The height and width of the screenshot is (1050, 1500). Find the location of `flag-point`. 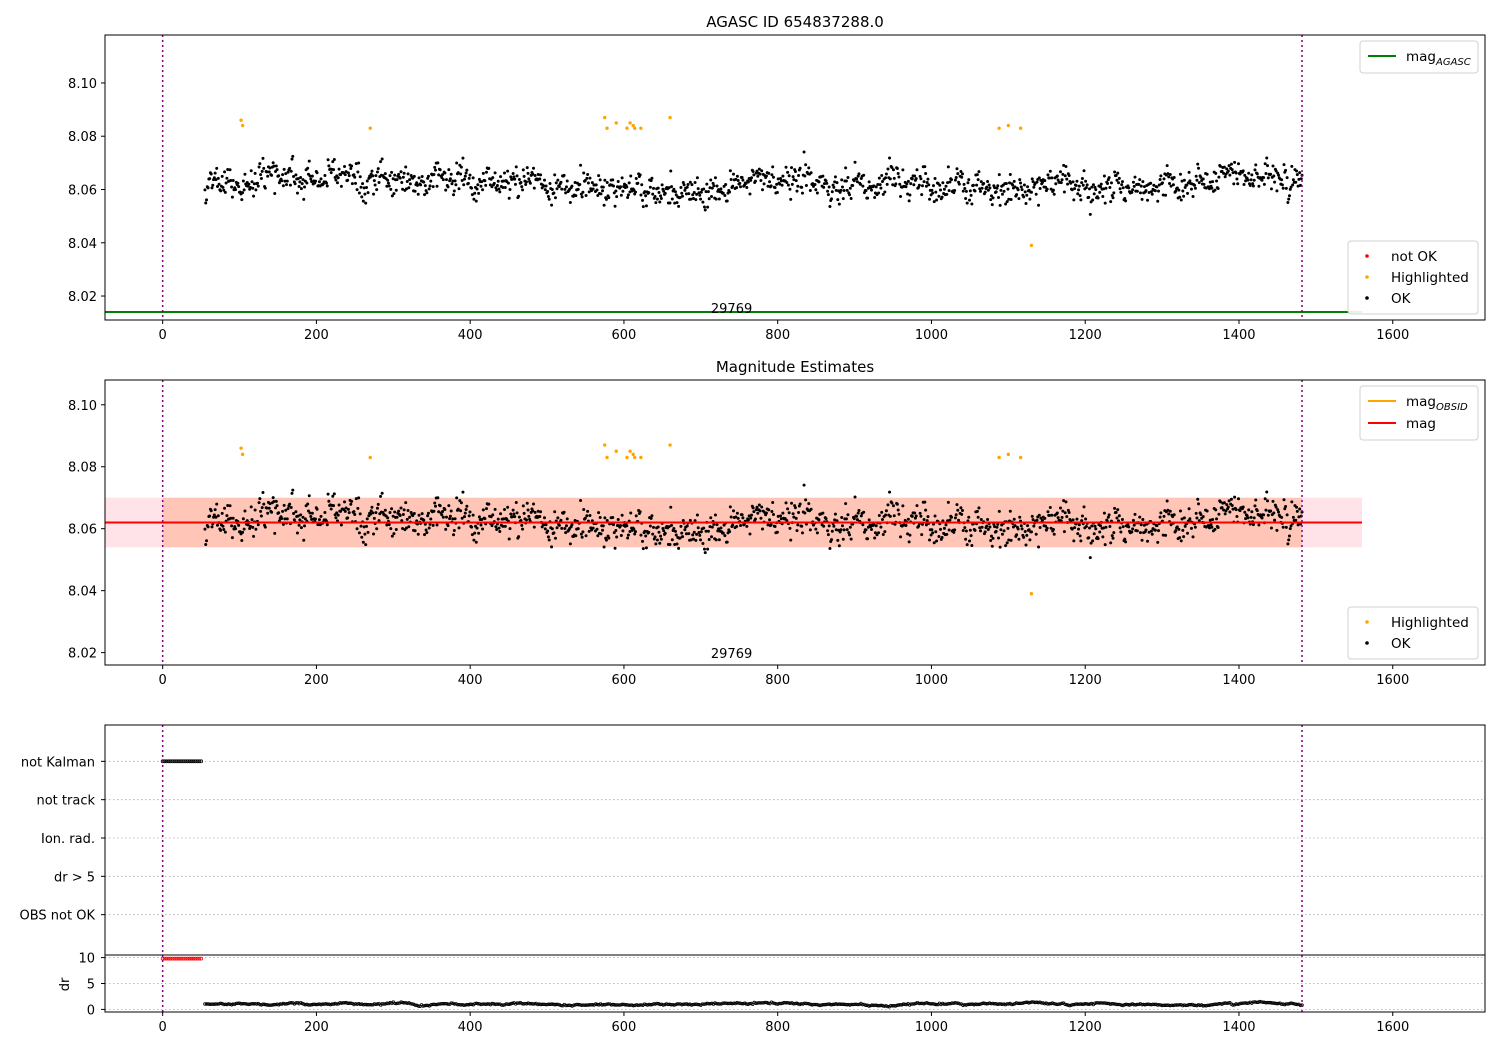

flag-point is located at coordinates (166, 761).